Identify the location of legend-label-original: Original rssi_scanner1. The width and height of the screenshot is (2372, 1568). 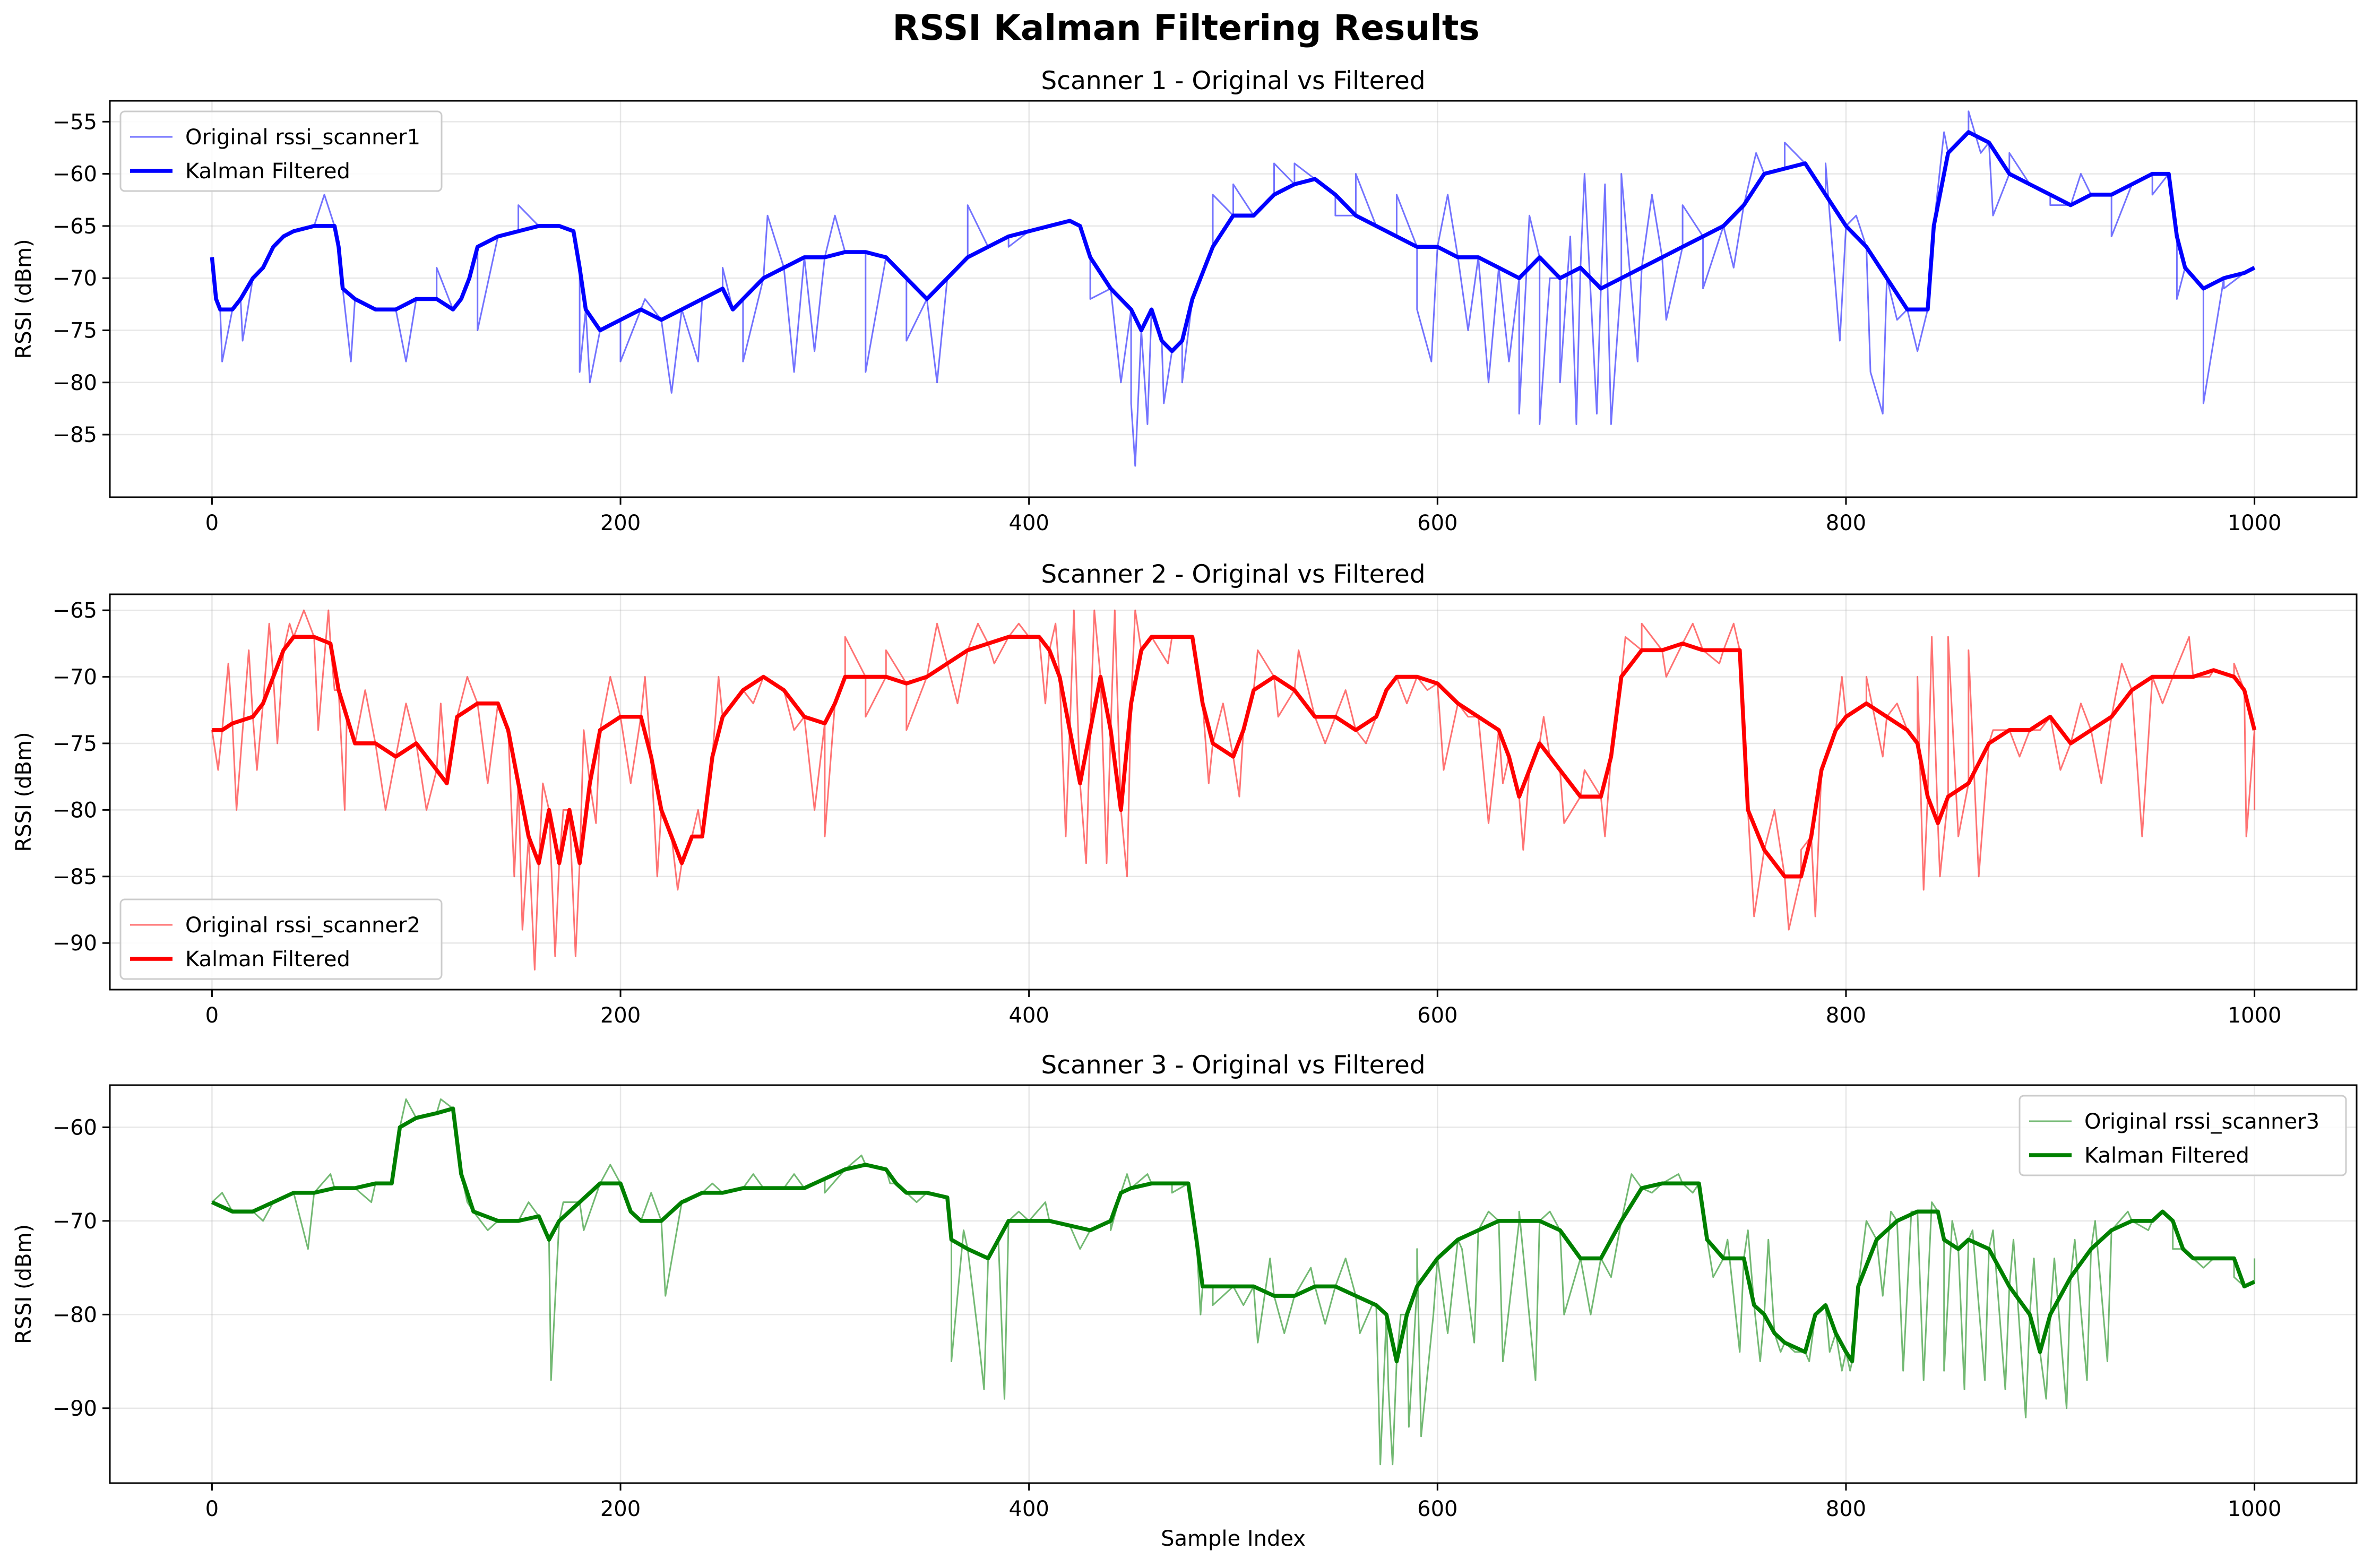
(302, 137).